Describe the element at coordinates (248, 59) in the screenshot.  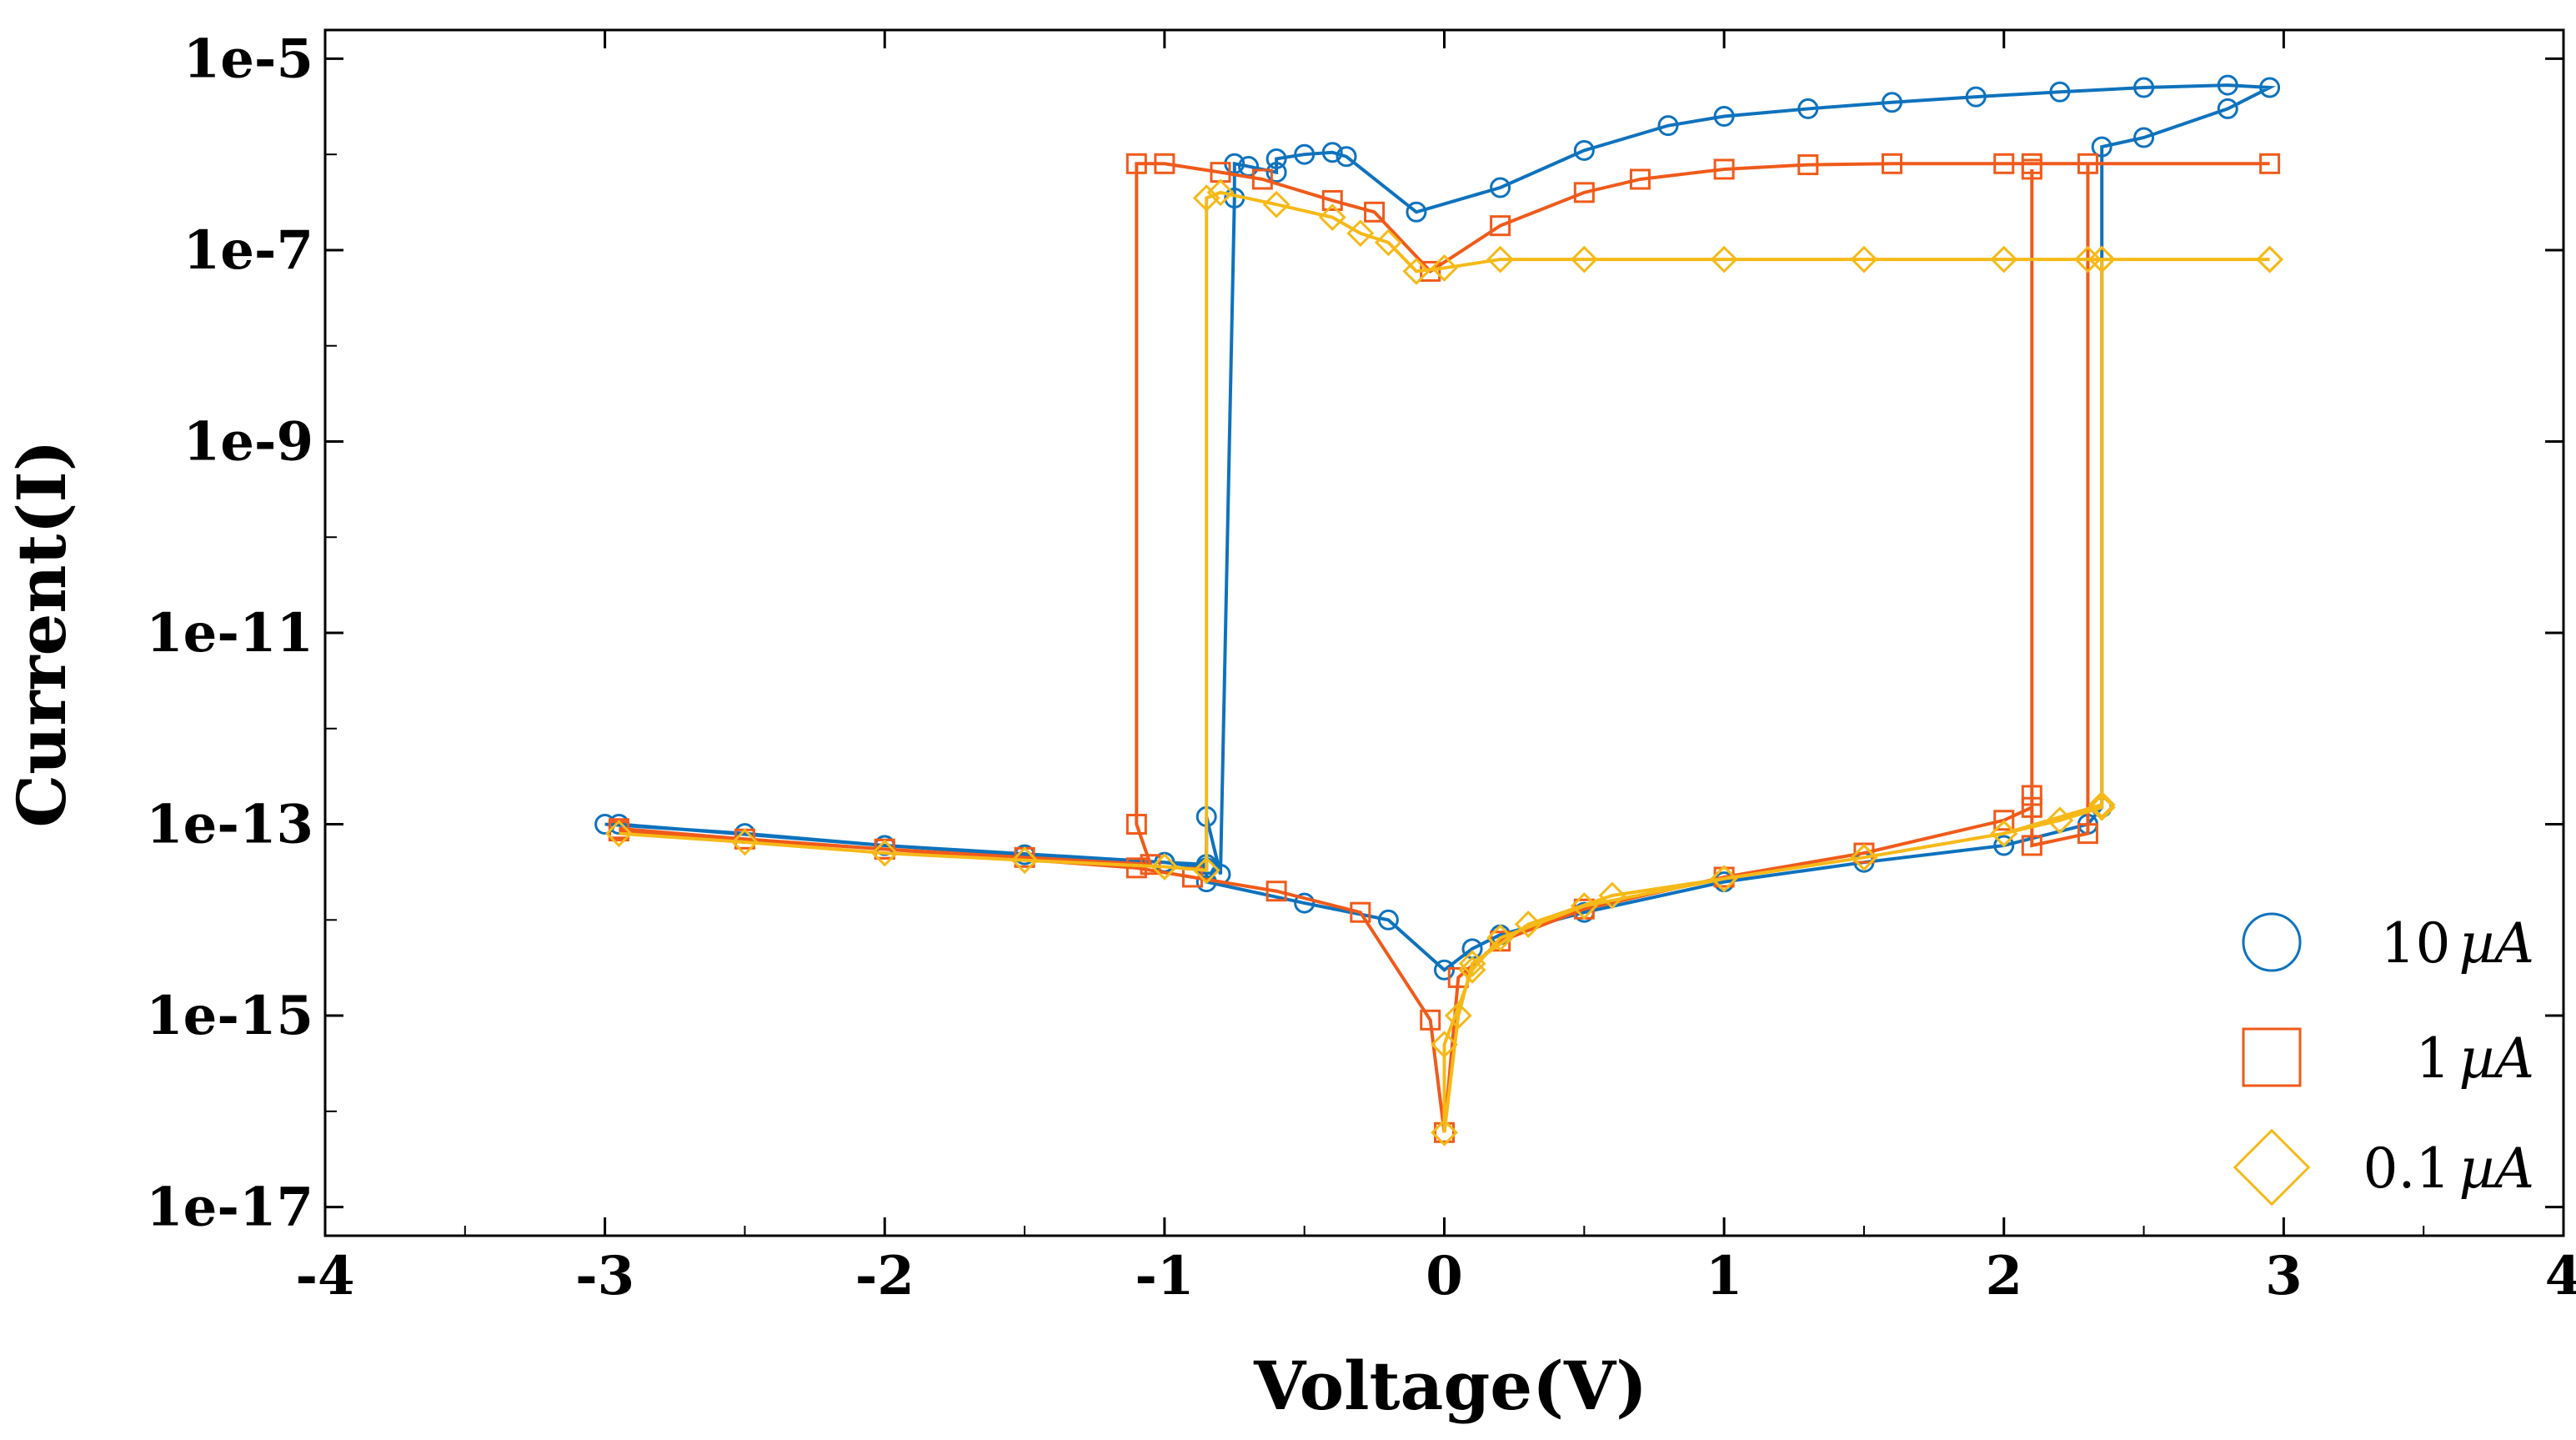
I see `y-tick-label: 1e-5` at that location.